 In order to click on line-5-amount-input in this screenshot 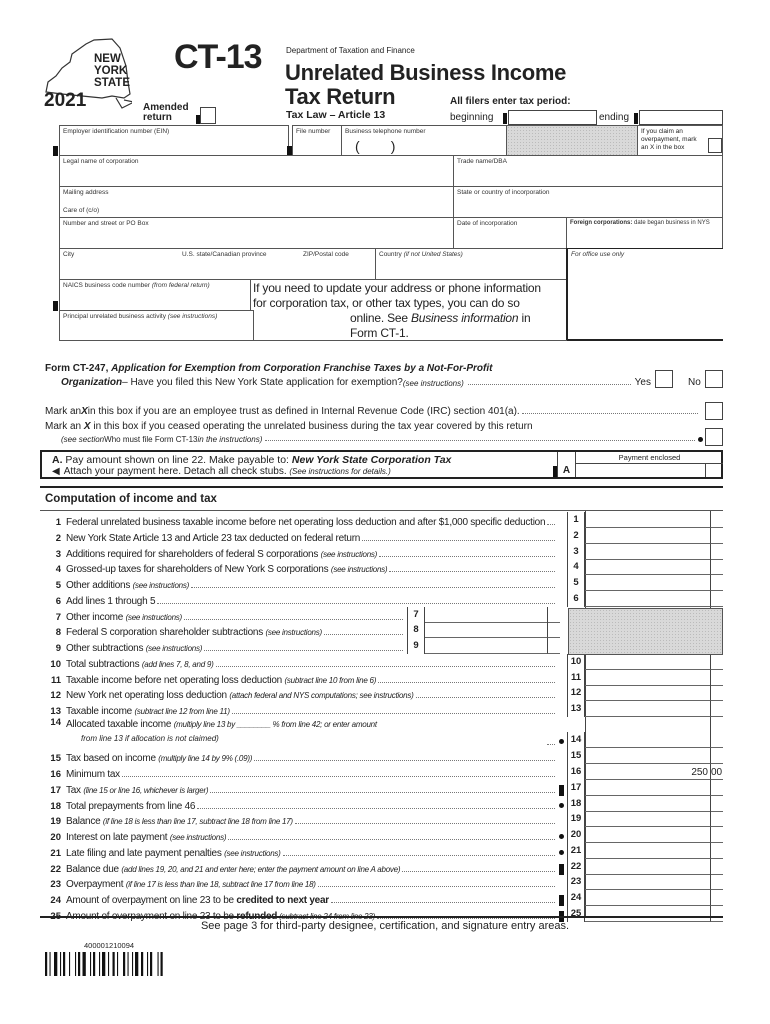, I will do `click(647, 583)`.